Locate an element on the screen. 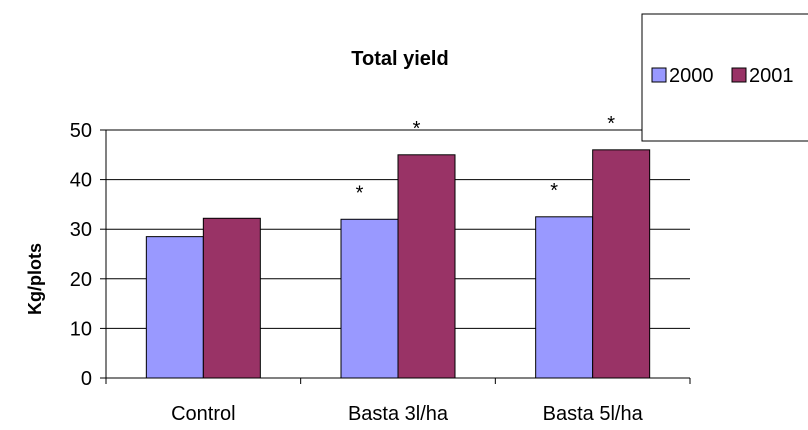 The height and width of the screenshot is (430, 808). y-tick-label: 30 is located at coordinates (81, 230).